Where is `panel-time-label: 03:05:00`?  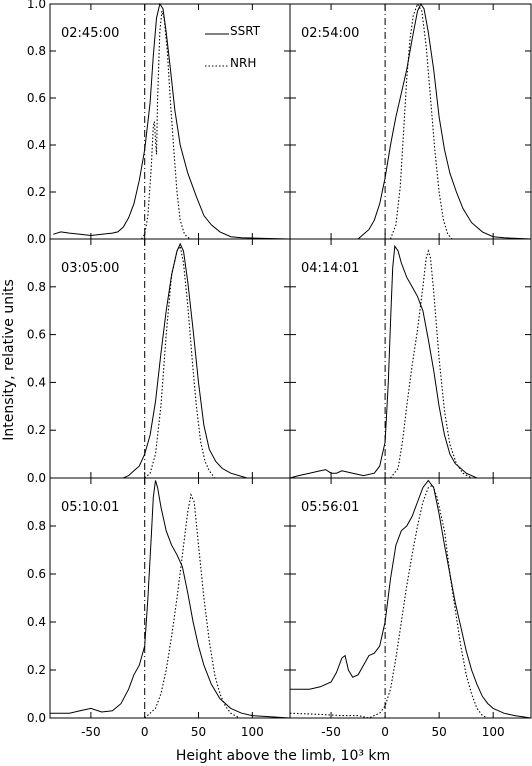
panel-time-label: 03:05:00 is located at coordinates (90, 268).